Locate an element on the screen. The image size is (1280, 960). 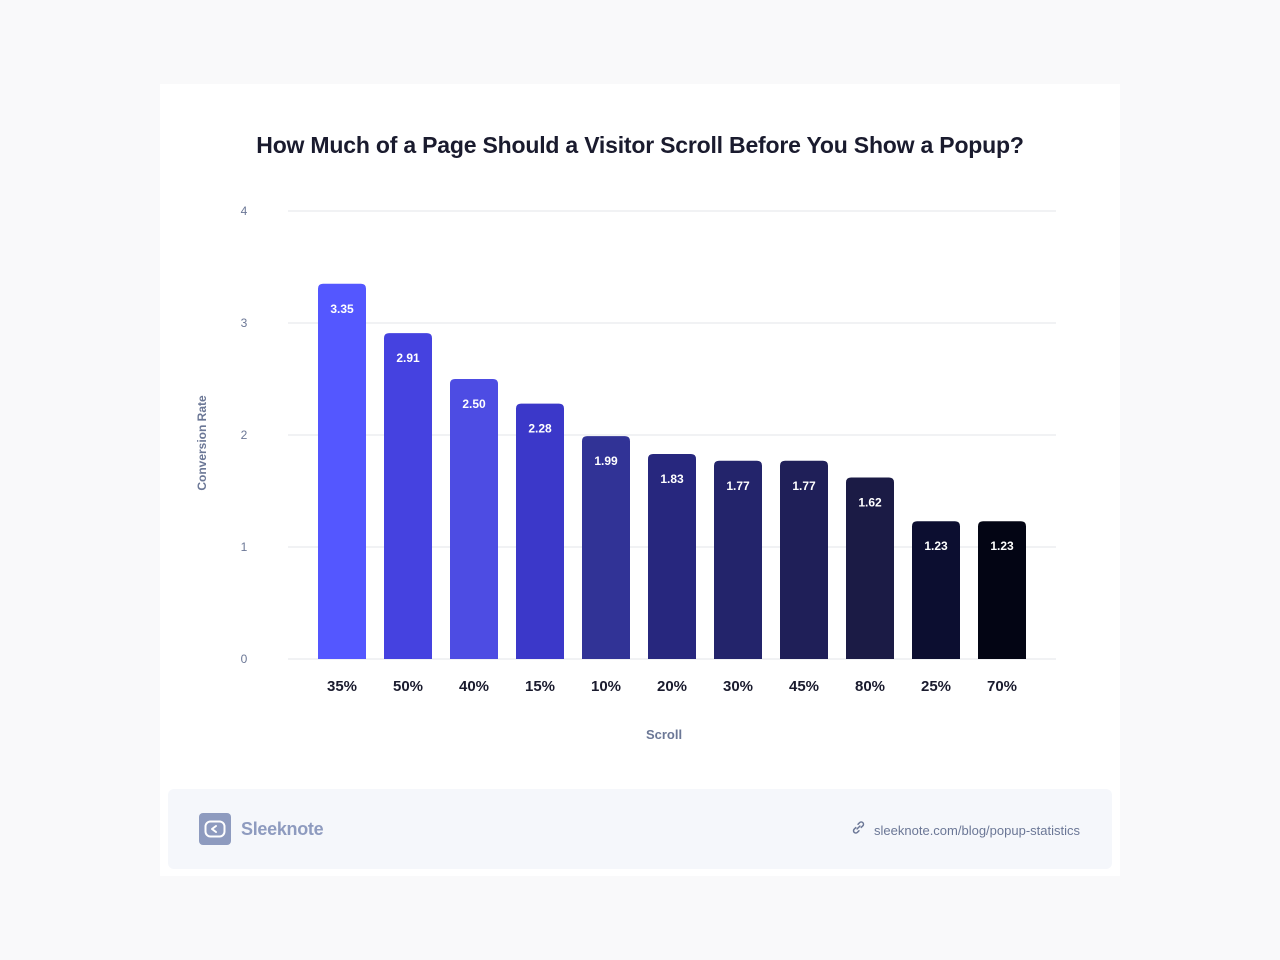
x-tick-label: 35% is located at coordinates (342, 686).